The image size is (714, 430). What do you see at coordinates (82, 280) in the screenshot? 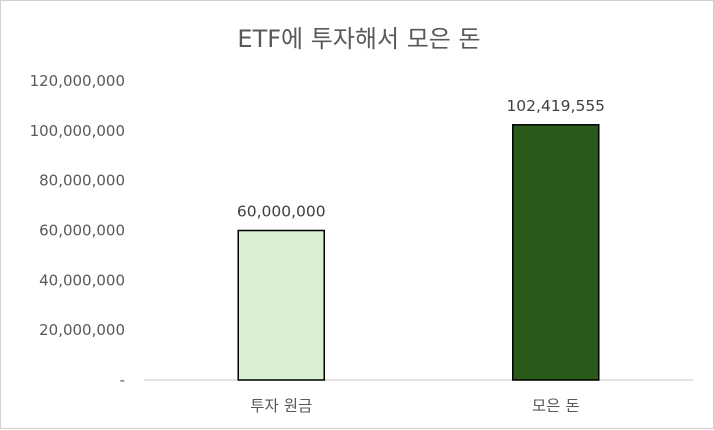
I see `y-tick-label: 40,000,000` at bounding box center [82, 280].